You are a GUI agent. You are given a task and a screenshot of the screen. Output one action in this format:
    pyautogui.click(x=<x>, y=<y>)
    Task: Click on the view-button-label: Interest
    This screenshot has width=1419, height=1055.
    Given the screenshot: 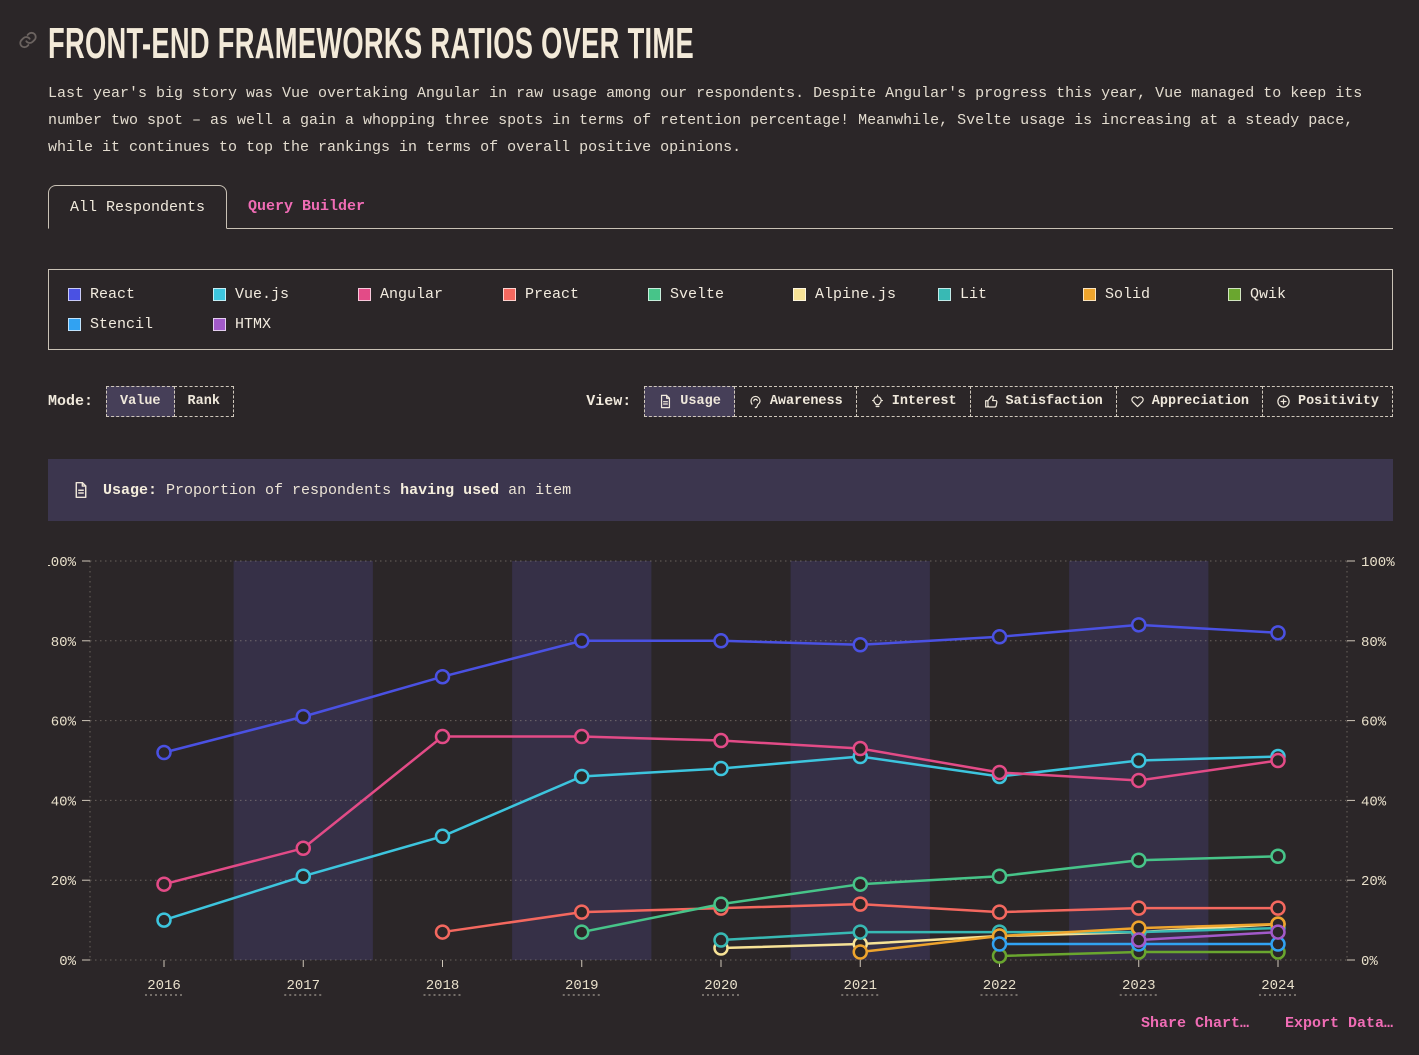 What is the action you would take?
    pyautogui.click(x=924, y=401)
    